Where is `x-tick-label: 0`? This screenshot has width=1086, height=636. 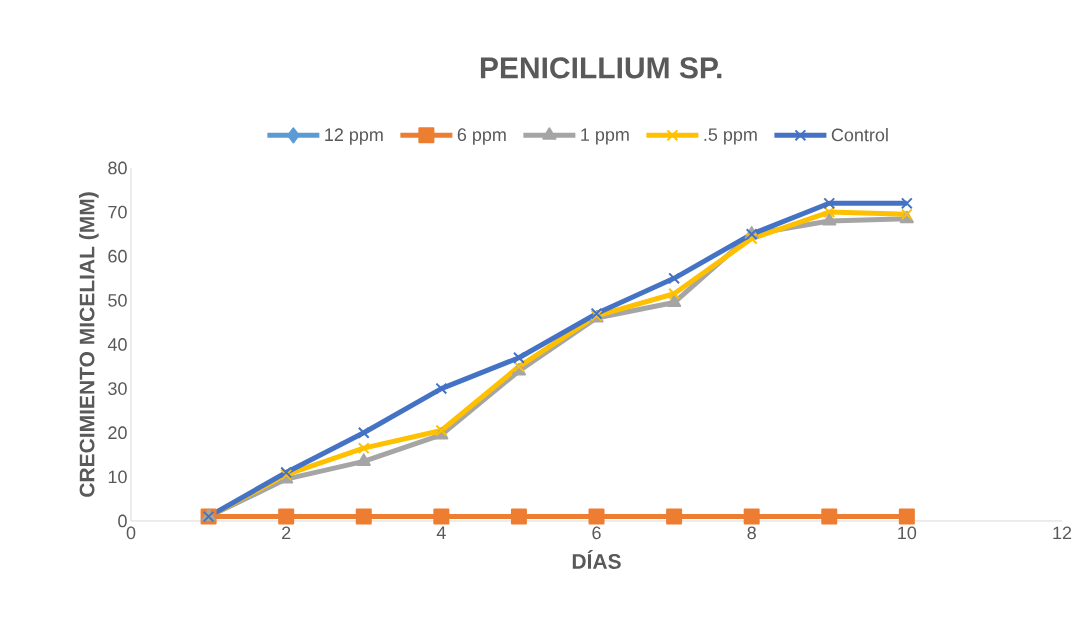
x-tick-label: 0 is located at coordinates (131, 533).